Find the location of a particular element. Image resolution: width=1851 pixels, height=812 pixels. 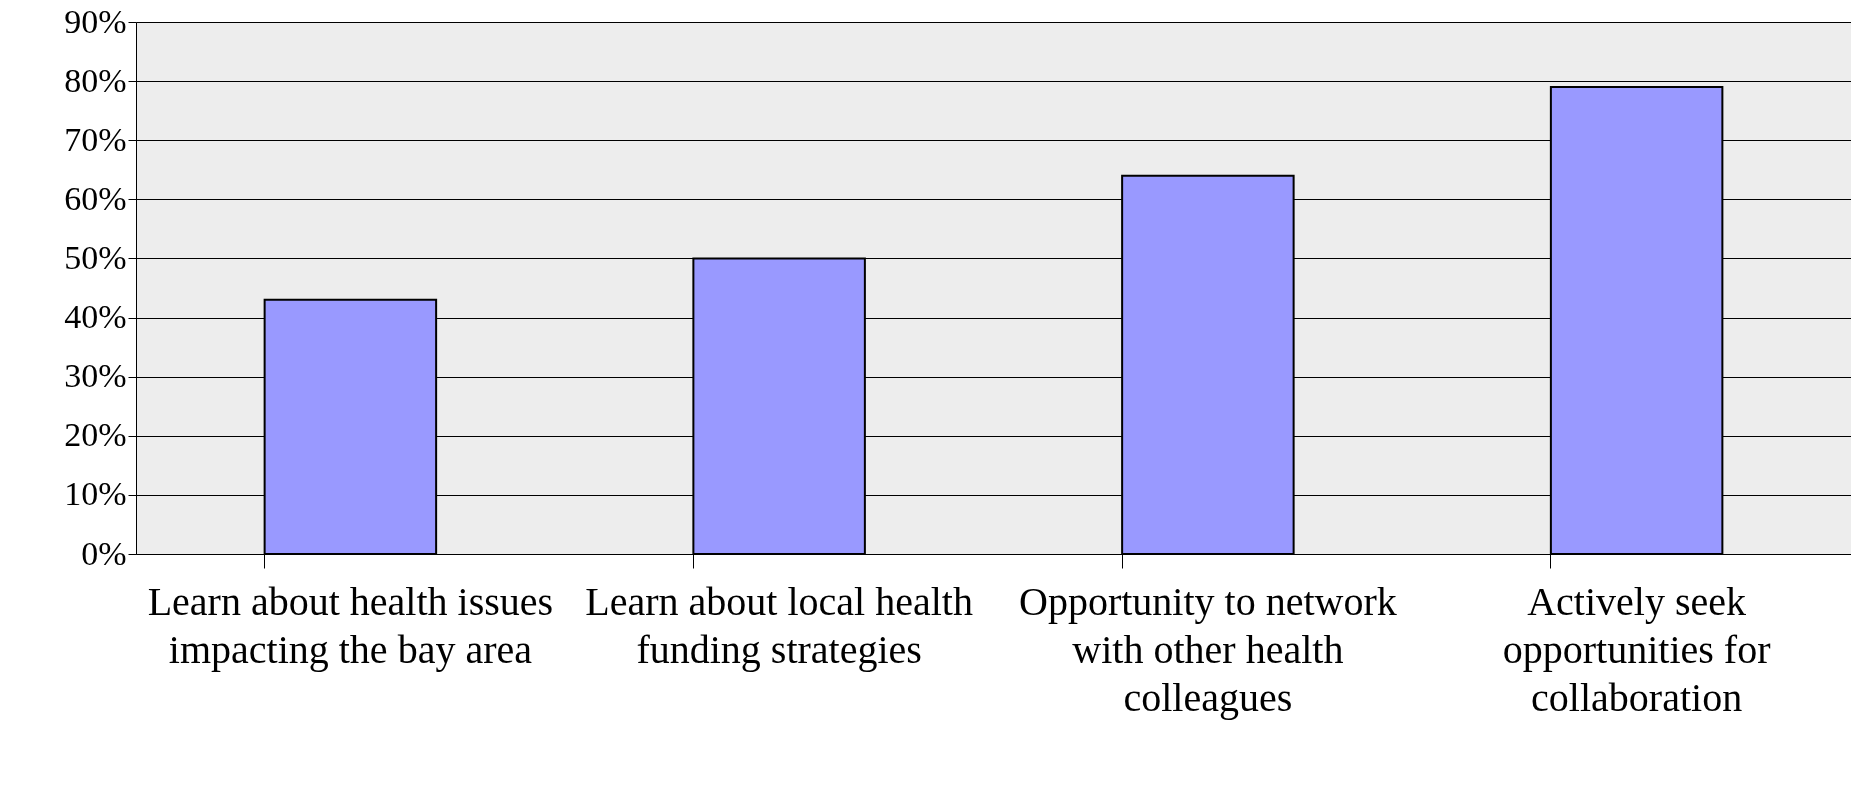

x-tick-label: Actively seek opportunities for collaboration is located at coordinates (1636, 649).